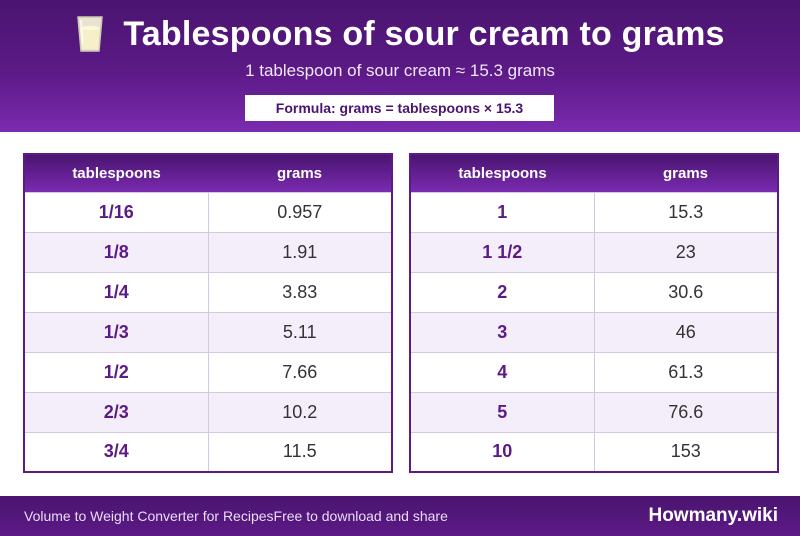 This screenshot has width=800, height=536. What do you see at coordinates (116, 371) in the screenshot?
I see `tablespoons-cell: 1/2` at bounding box center [116, 371].